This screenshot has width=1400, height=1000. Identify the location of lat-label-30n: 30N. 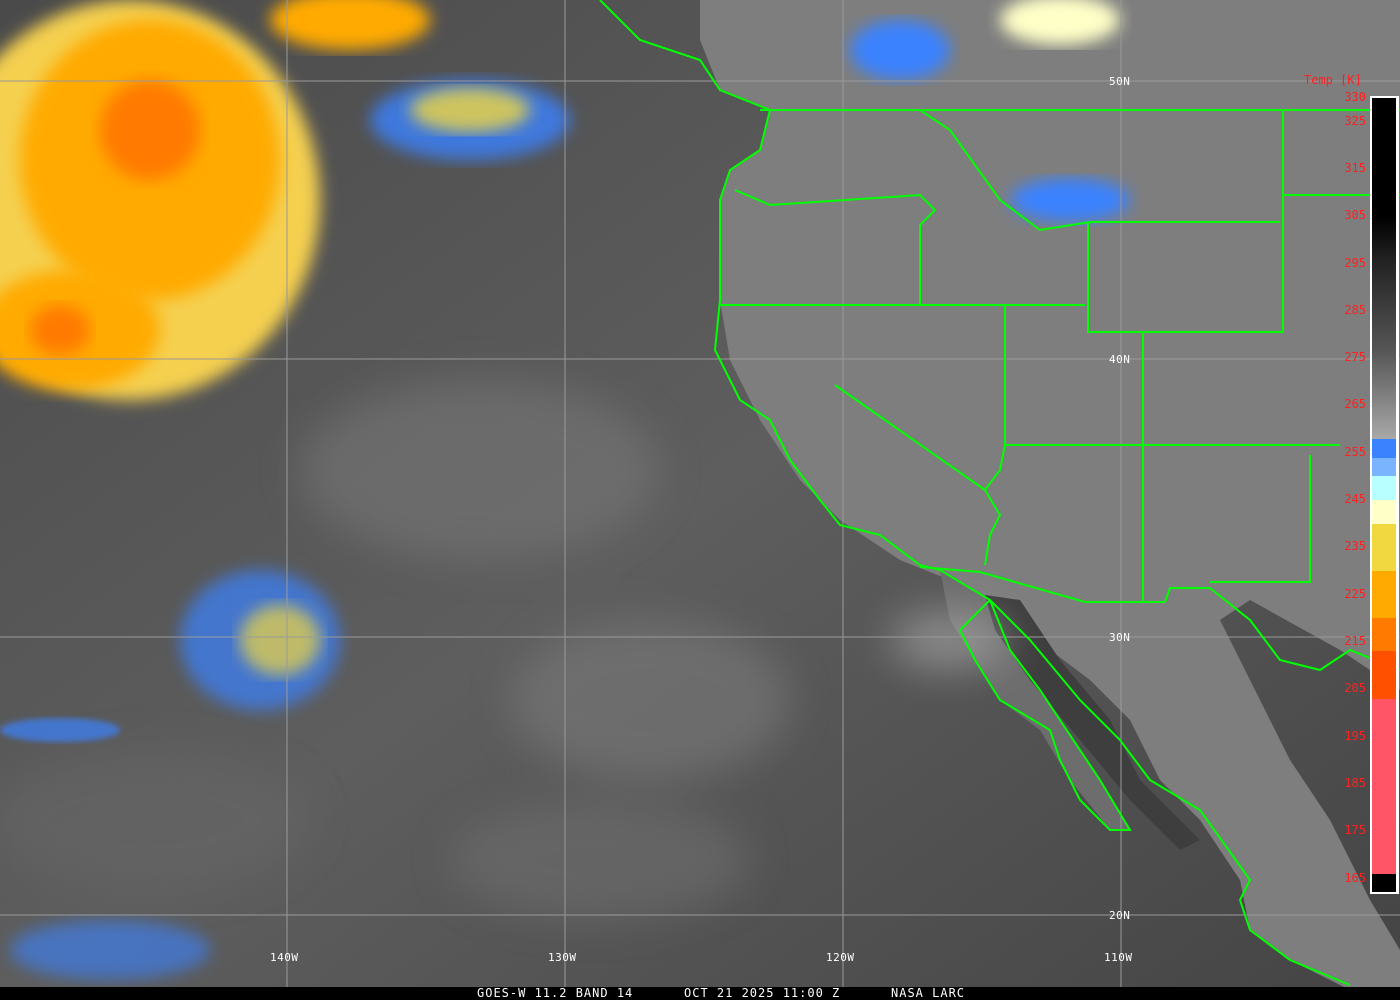
(1120, 637).